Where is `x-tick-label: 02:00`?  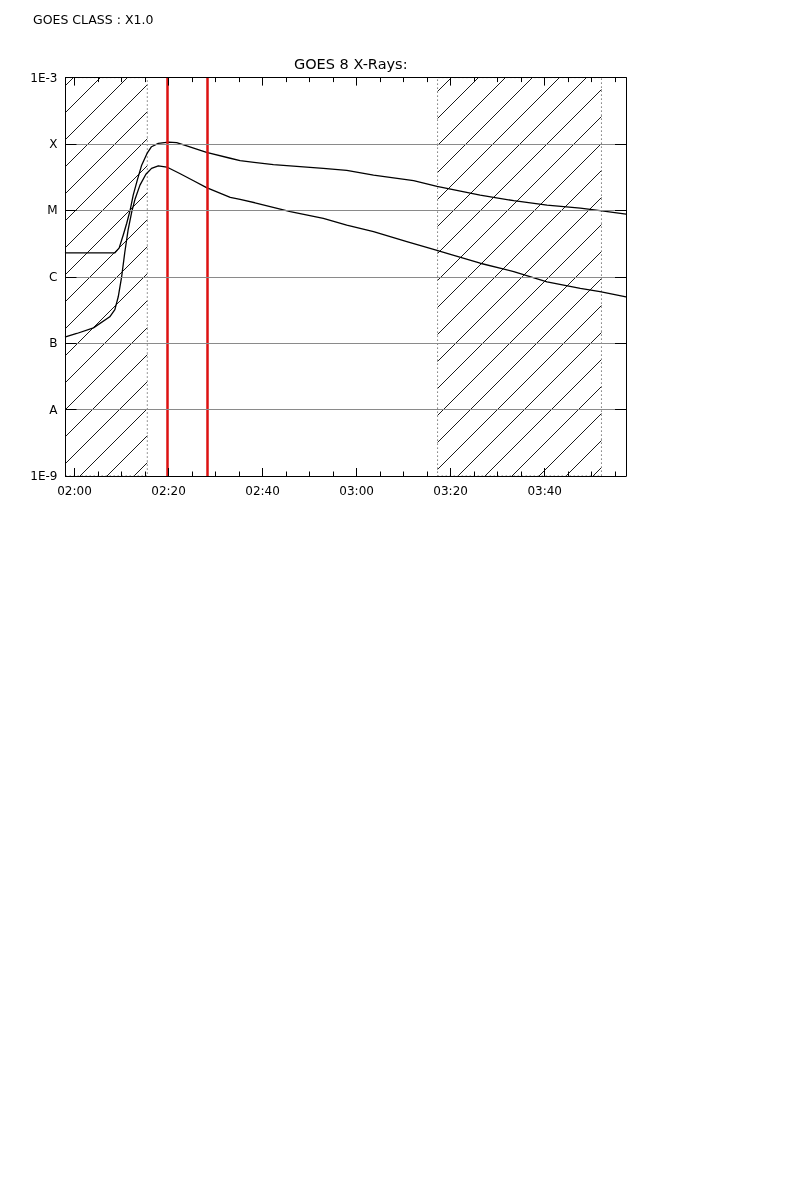
x-tick-label: 02:00 is located at coordinates (74, 491).